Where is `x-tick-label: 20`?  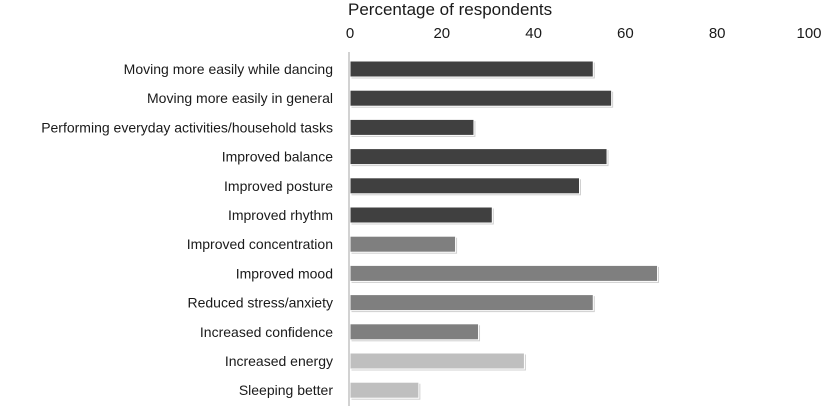 x-tick-label: 20 is located at coordinates (441, 33).